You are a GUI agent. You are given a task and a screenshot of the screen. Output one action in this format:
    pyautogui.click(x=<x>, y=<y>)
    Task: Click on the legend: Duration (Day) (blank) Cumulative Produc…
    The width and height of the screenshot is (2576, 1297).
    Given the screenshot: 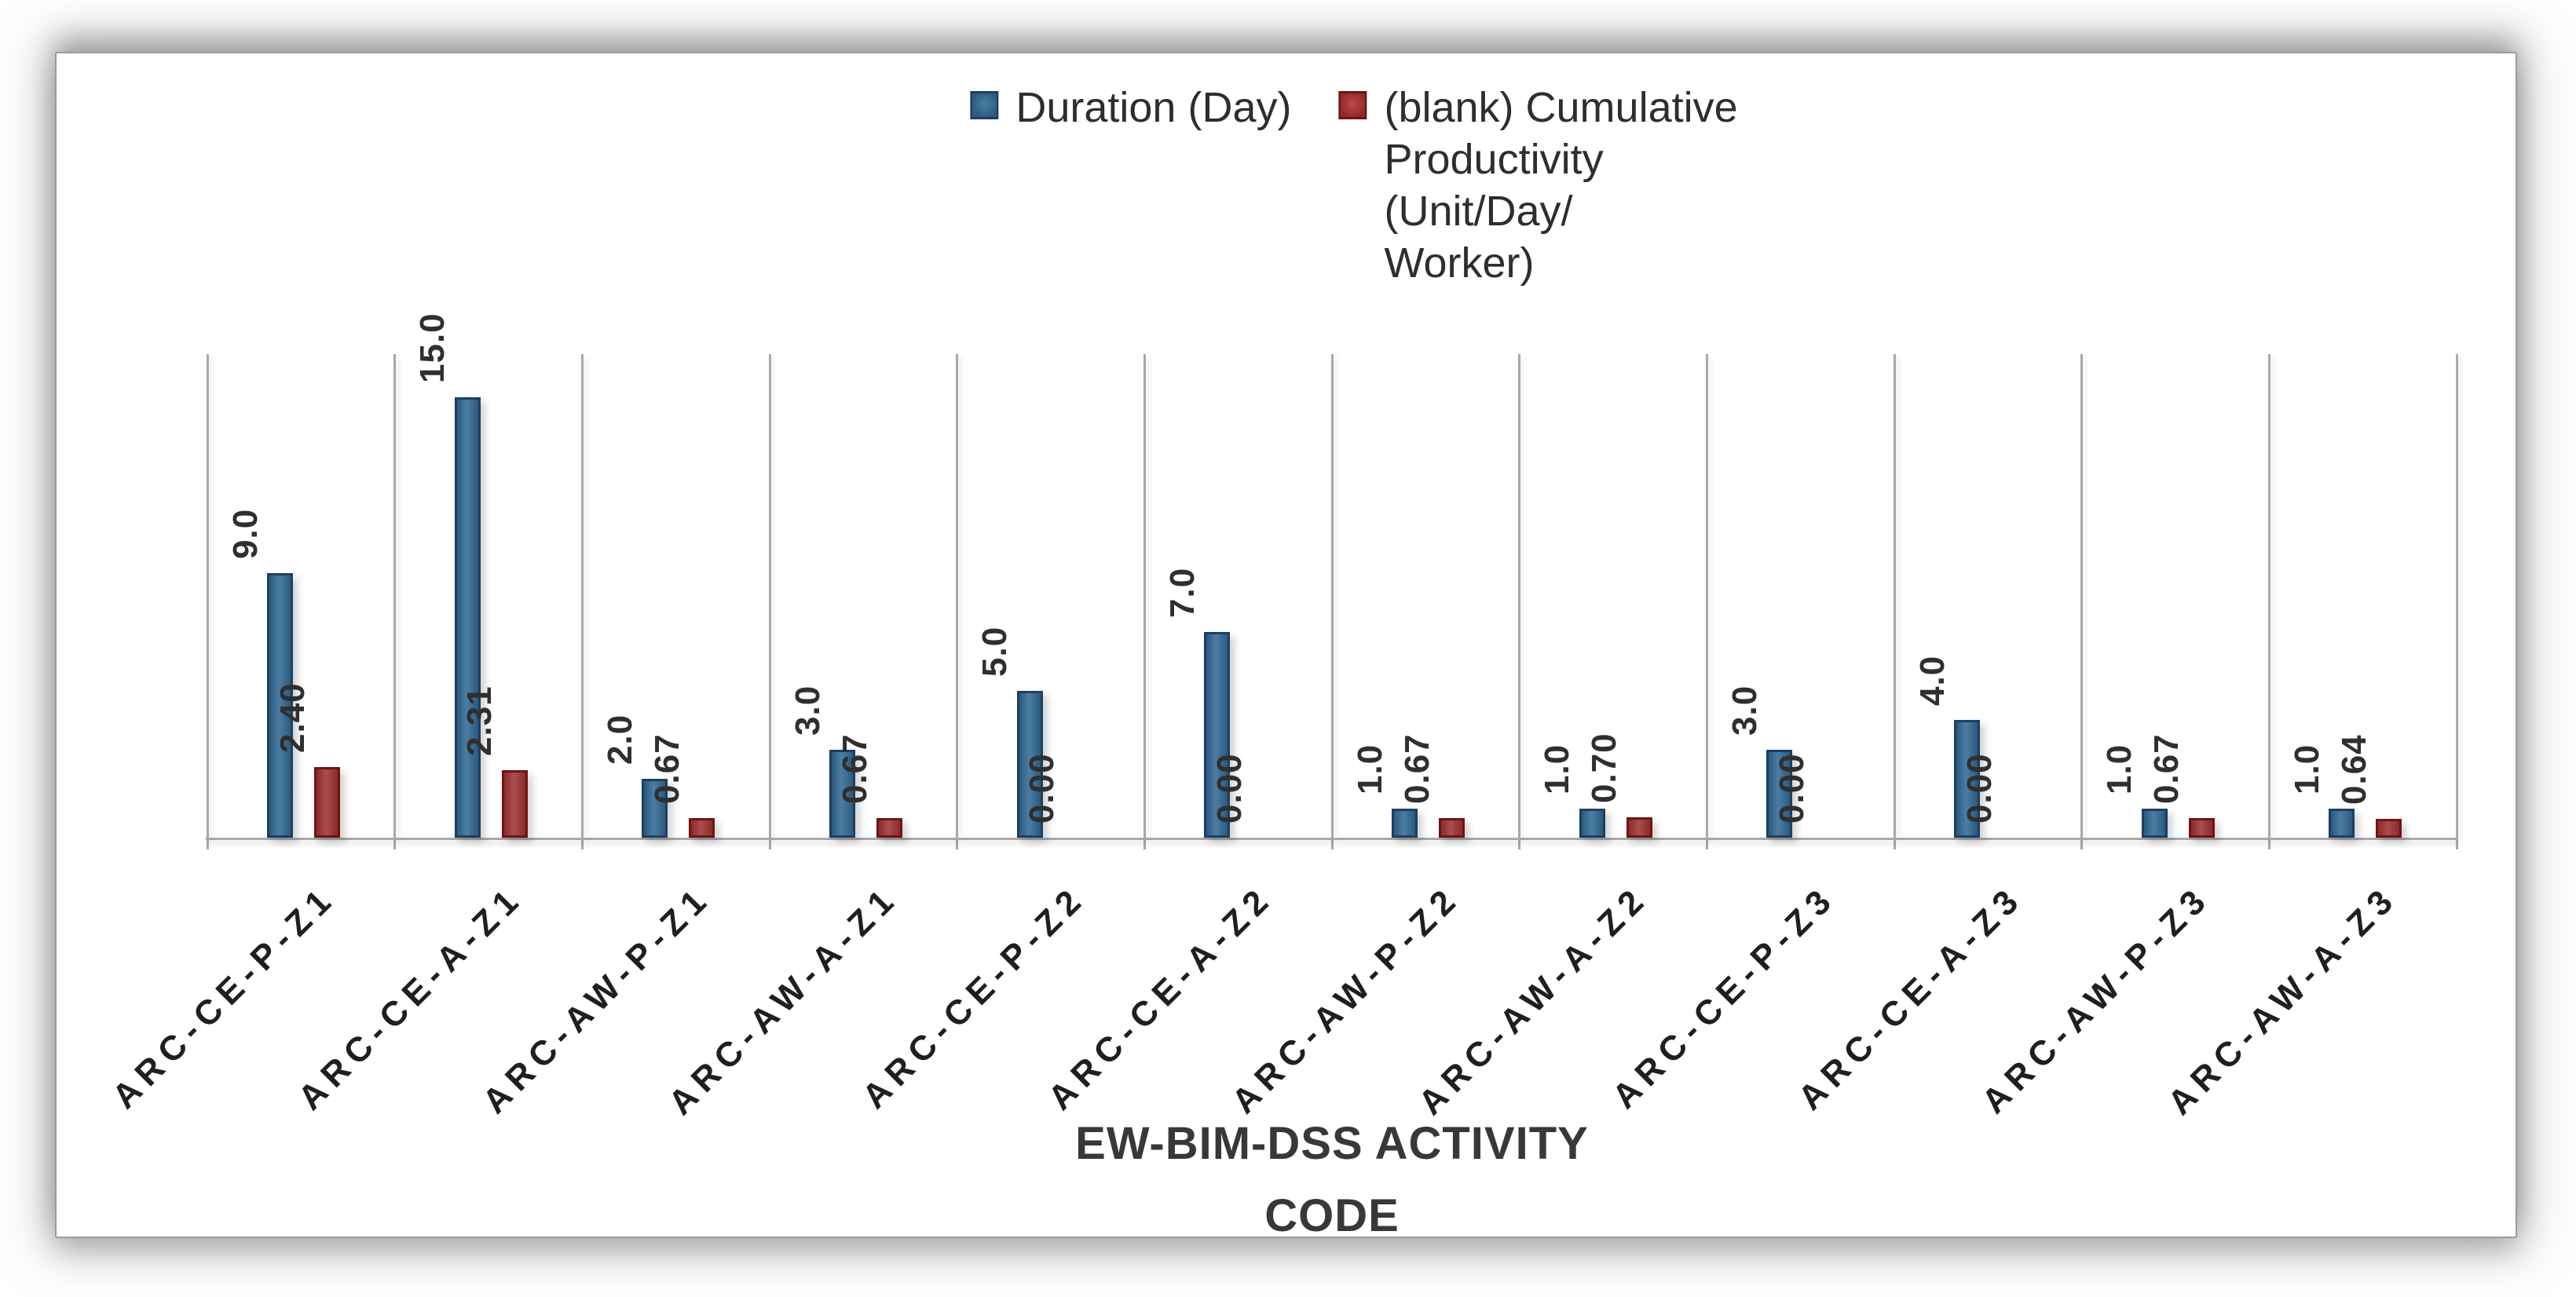 What is the action you would take?
    pyautogui.click(x=1354, y=186)
    